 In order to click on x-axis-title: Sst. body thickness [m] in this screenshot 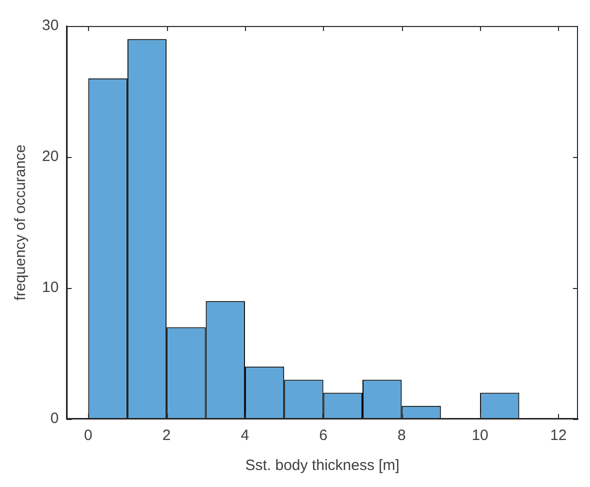, I will do `click(322, 465)`.